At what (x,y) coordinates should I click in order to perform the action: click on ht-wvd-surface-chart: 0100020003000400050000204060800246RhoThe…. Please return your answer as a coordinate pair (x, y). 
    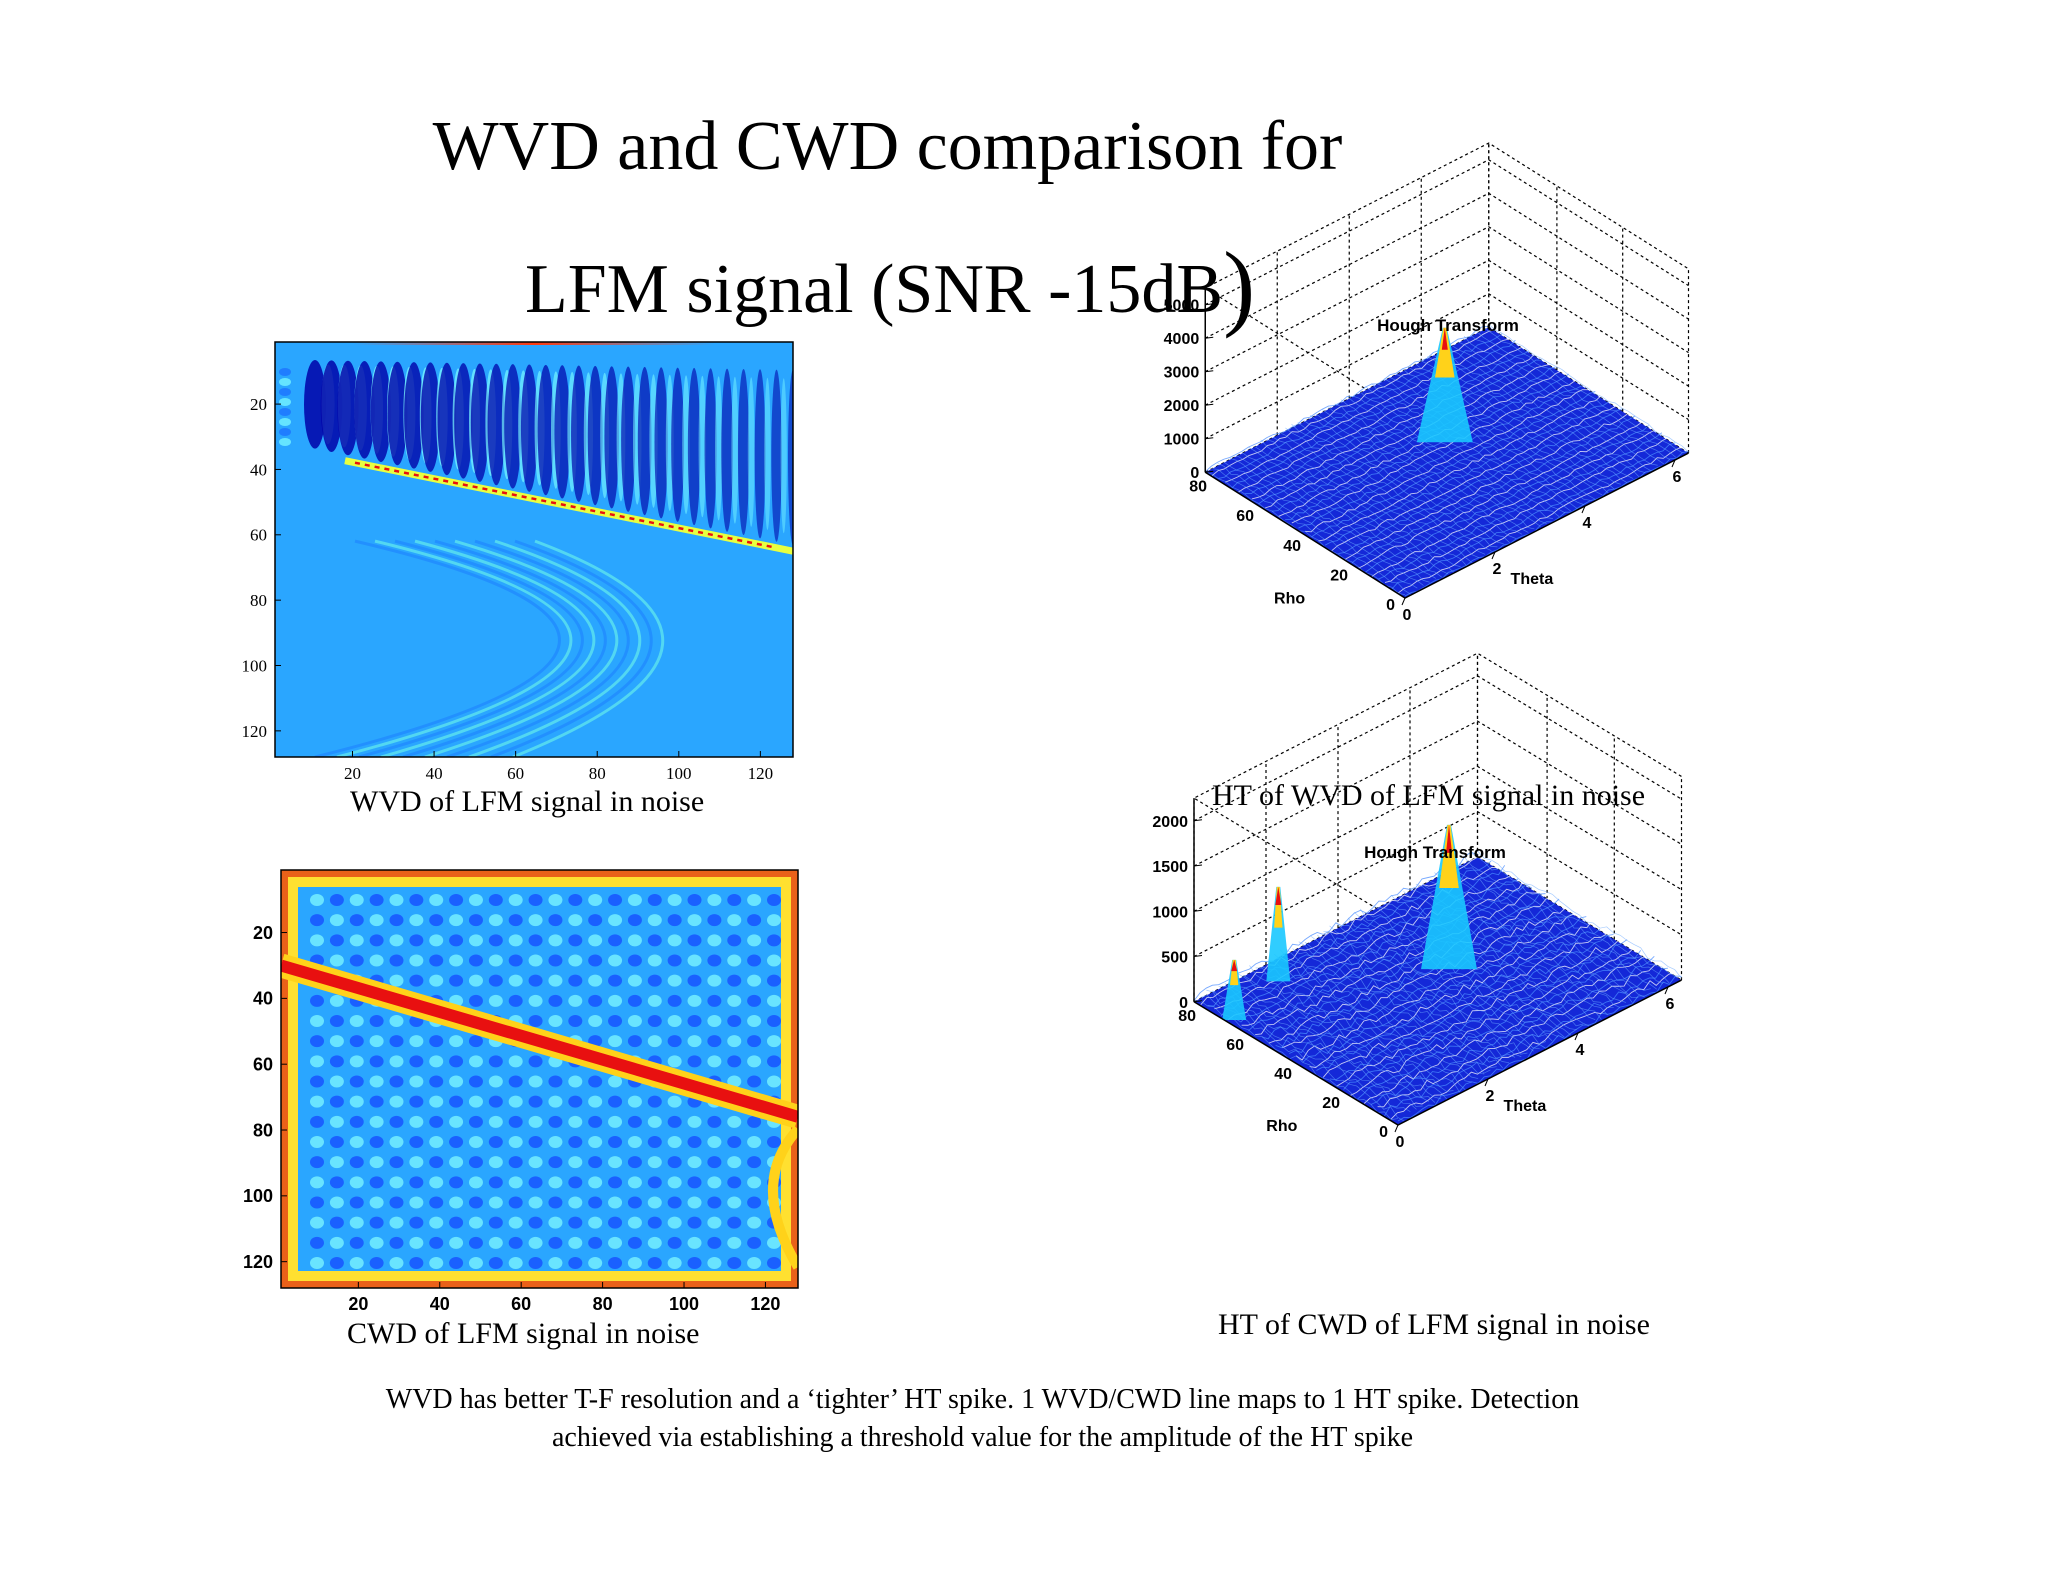
    Looking at the image, I should click on (1427, 383).